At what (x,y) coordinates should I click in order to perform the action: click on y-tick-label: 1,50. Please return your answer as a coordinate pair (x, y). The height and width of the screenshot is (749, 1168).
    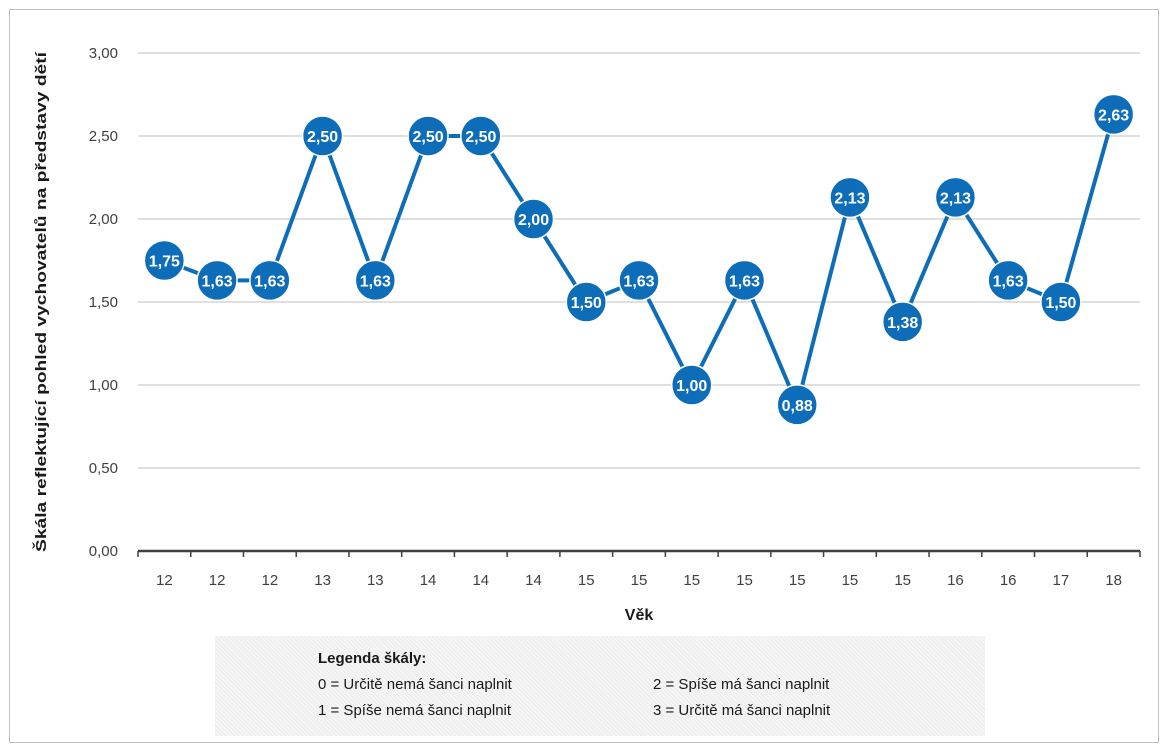
    Looking at the image, I should click on (103, 302).